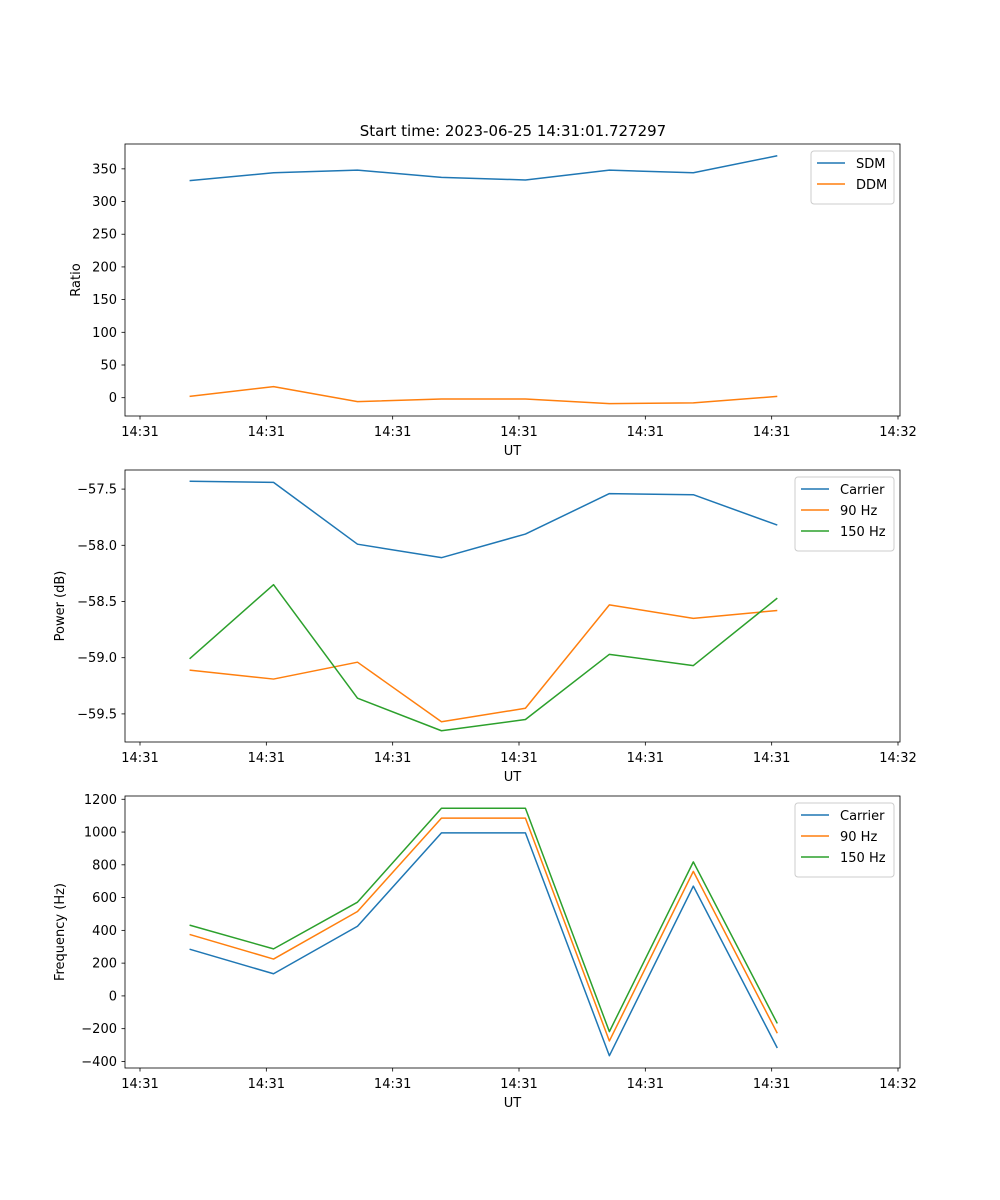 This screenshot has width=1000, height=1200. I want to click on y-tick-label: −400, so click(99, 1062).